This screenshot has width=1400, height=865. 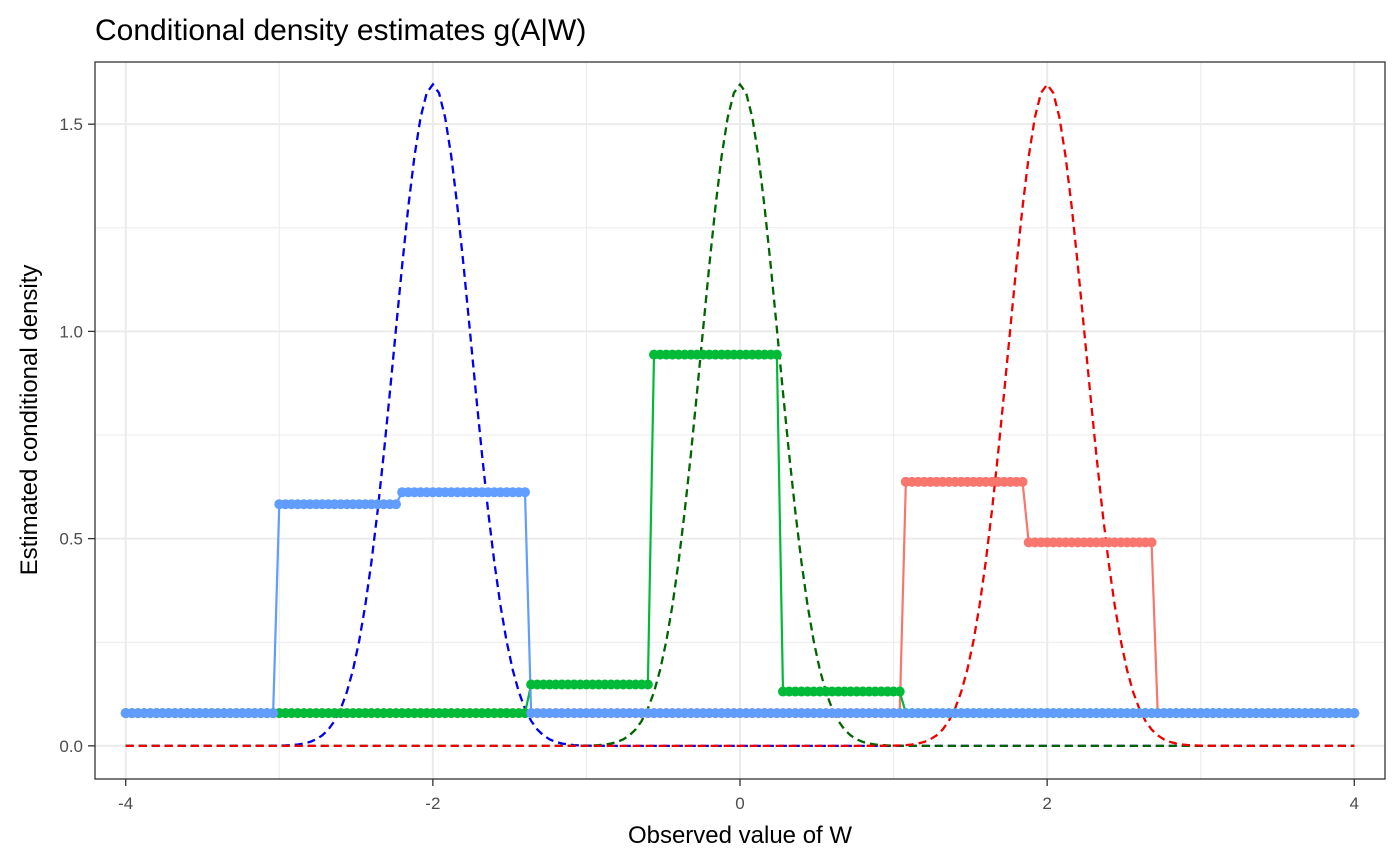 I want to click on y-tick-label: 0.5, so click(x=71, y=539).